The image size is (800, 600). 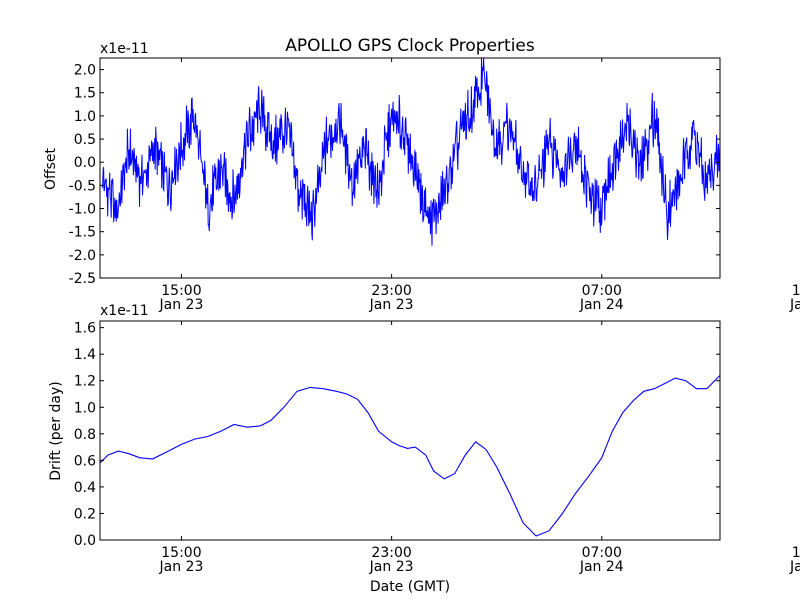 I want to click on offset-xtick-time-label: 07:00, so click(x=602, y=291).